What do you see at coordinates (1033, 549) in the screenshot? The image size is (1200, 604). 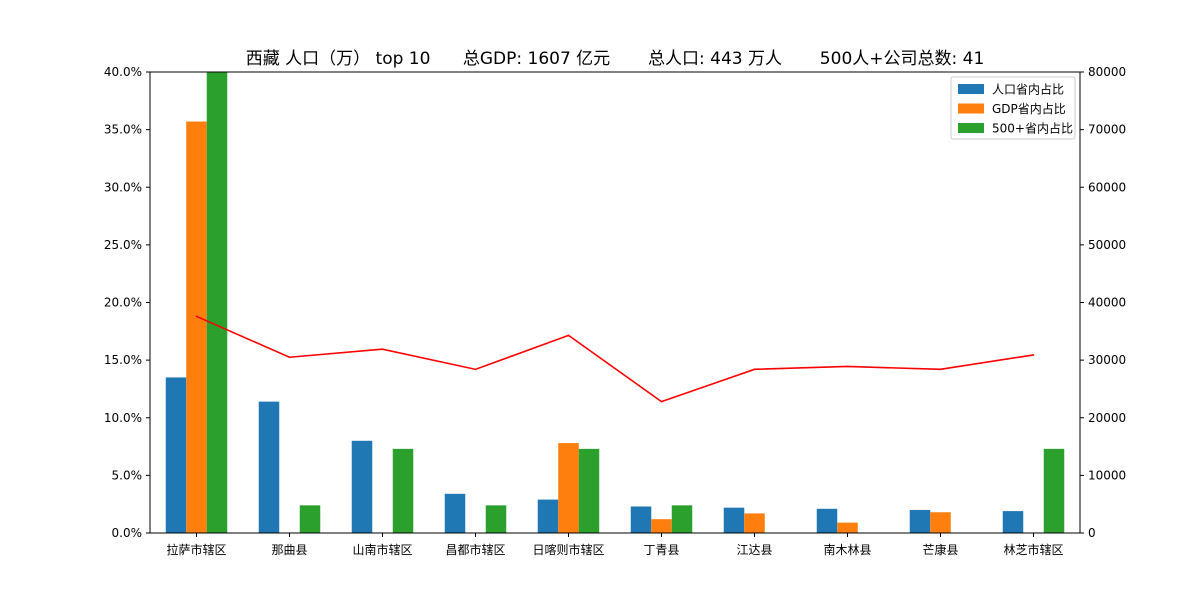 I see `x-tick-label-10: 林芝市辖区` at bounding box center [1033, 549].